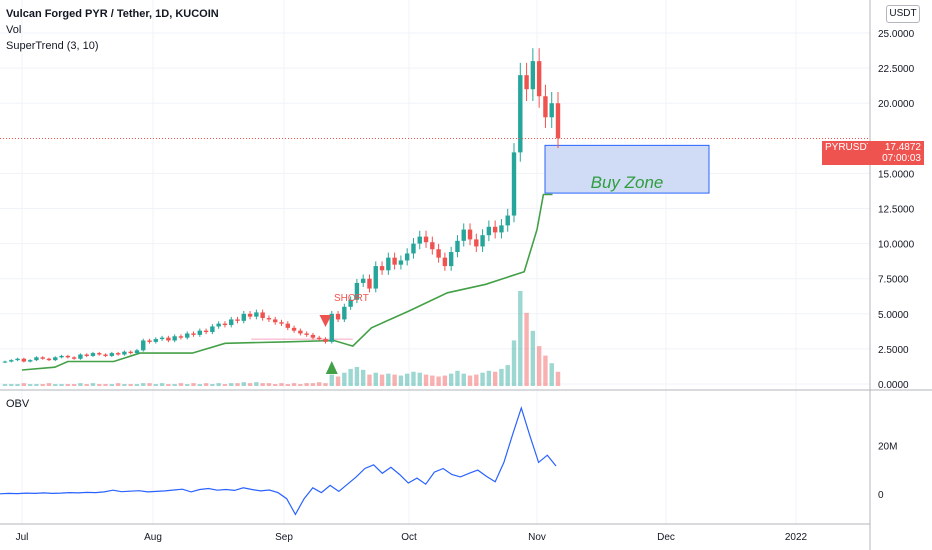  I want to click on y-tick-label: 7.5000, so click(893, 280).